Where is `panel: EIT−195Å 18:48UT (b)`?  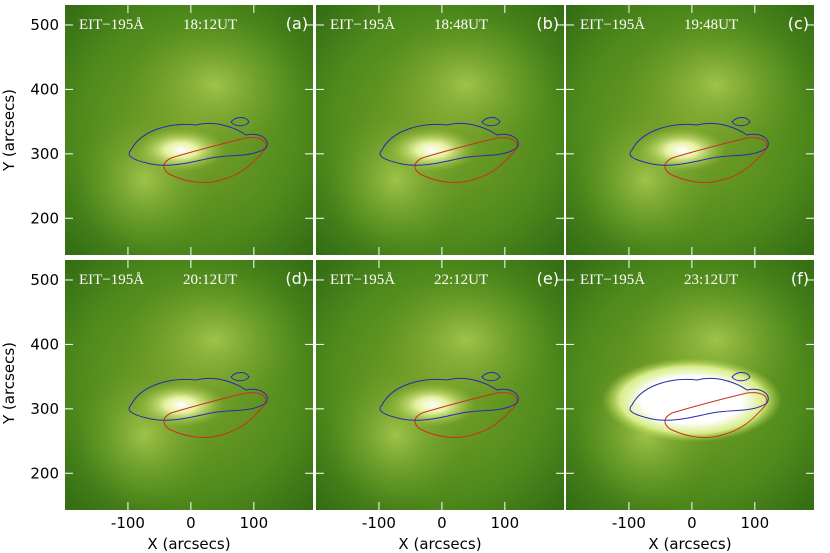 panel: EIT−195Å 18:48UT (b) is located at coordinates (440, 130).